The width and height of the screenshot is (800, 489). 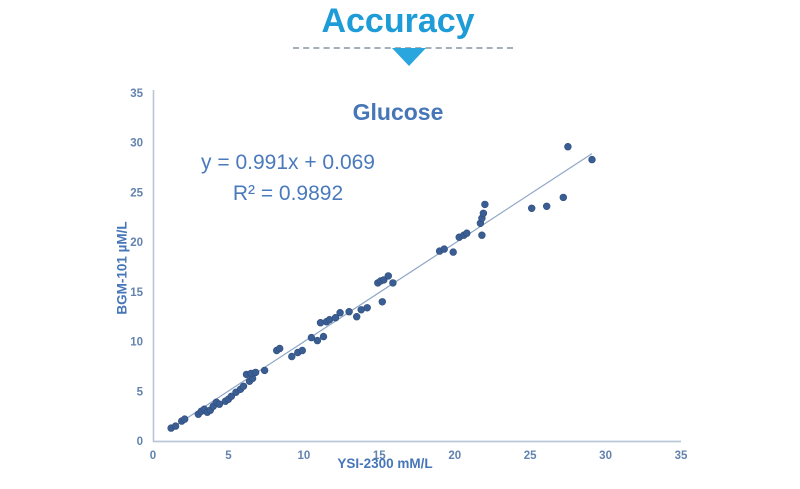 I want to click on y-tick-label: 0, so click(x=140, y=442).